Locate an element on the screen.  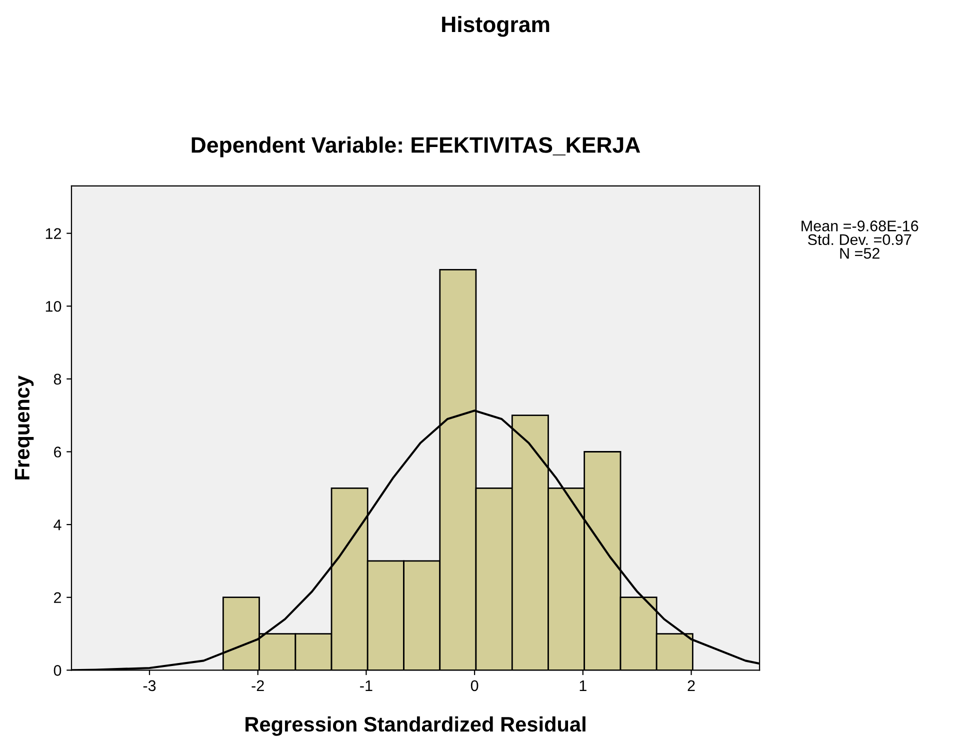
y-tick-label: 2 is located at coordinates (57, 597).